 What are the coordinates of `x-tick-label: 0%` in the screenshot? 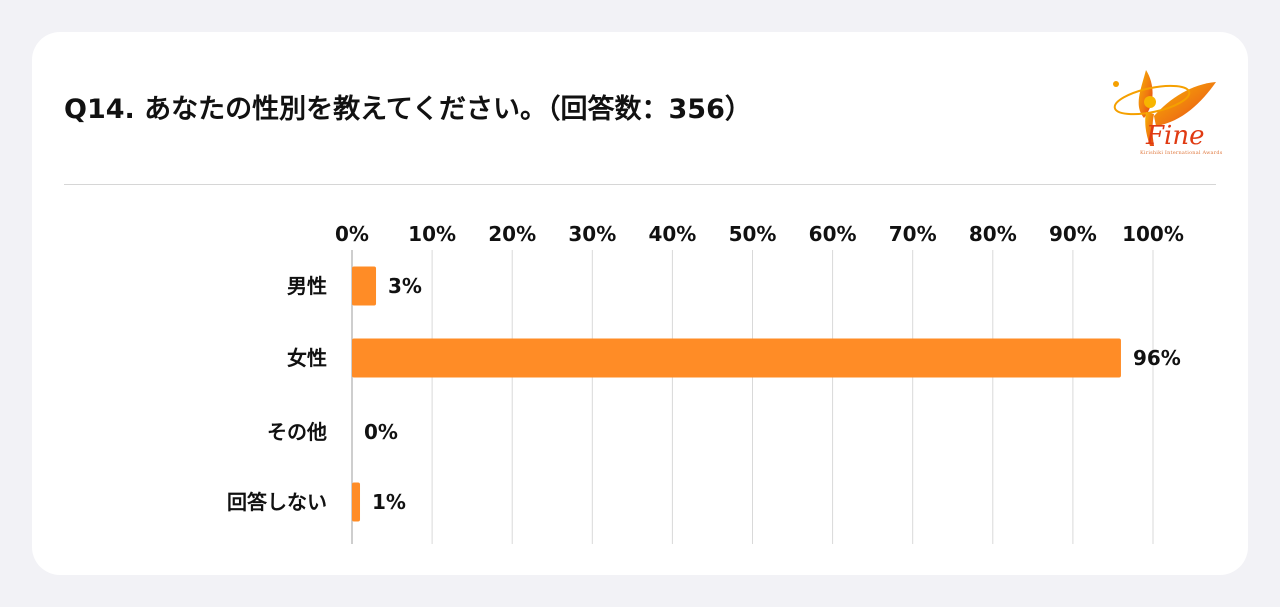 It's located at (352, 234).